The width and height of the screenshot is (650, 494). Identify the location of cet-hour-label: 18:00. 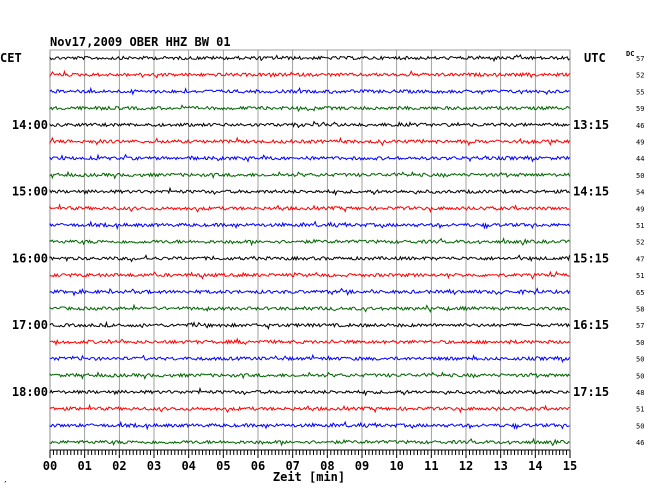
(30, 392).